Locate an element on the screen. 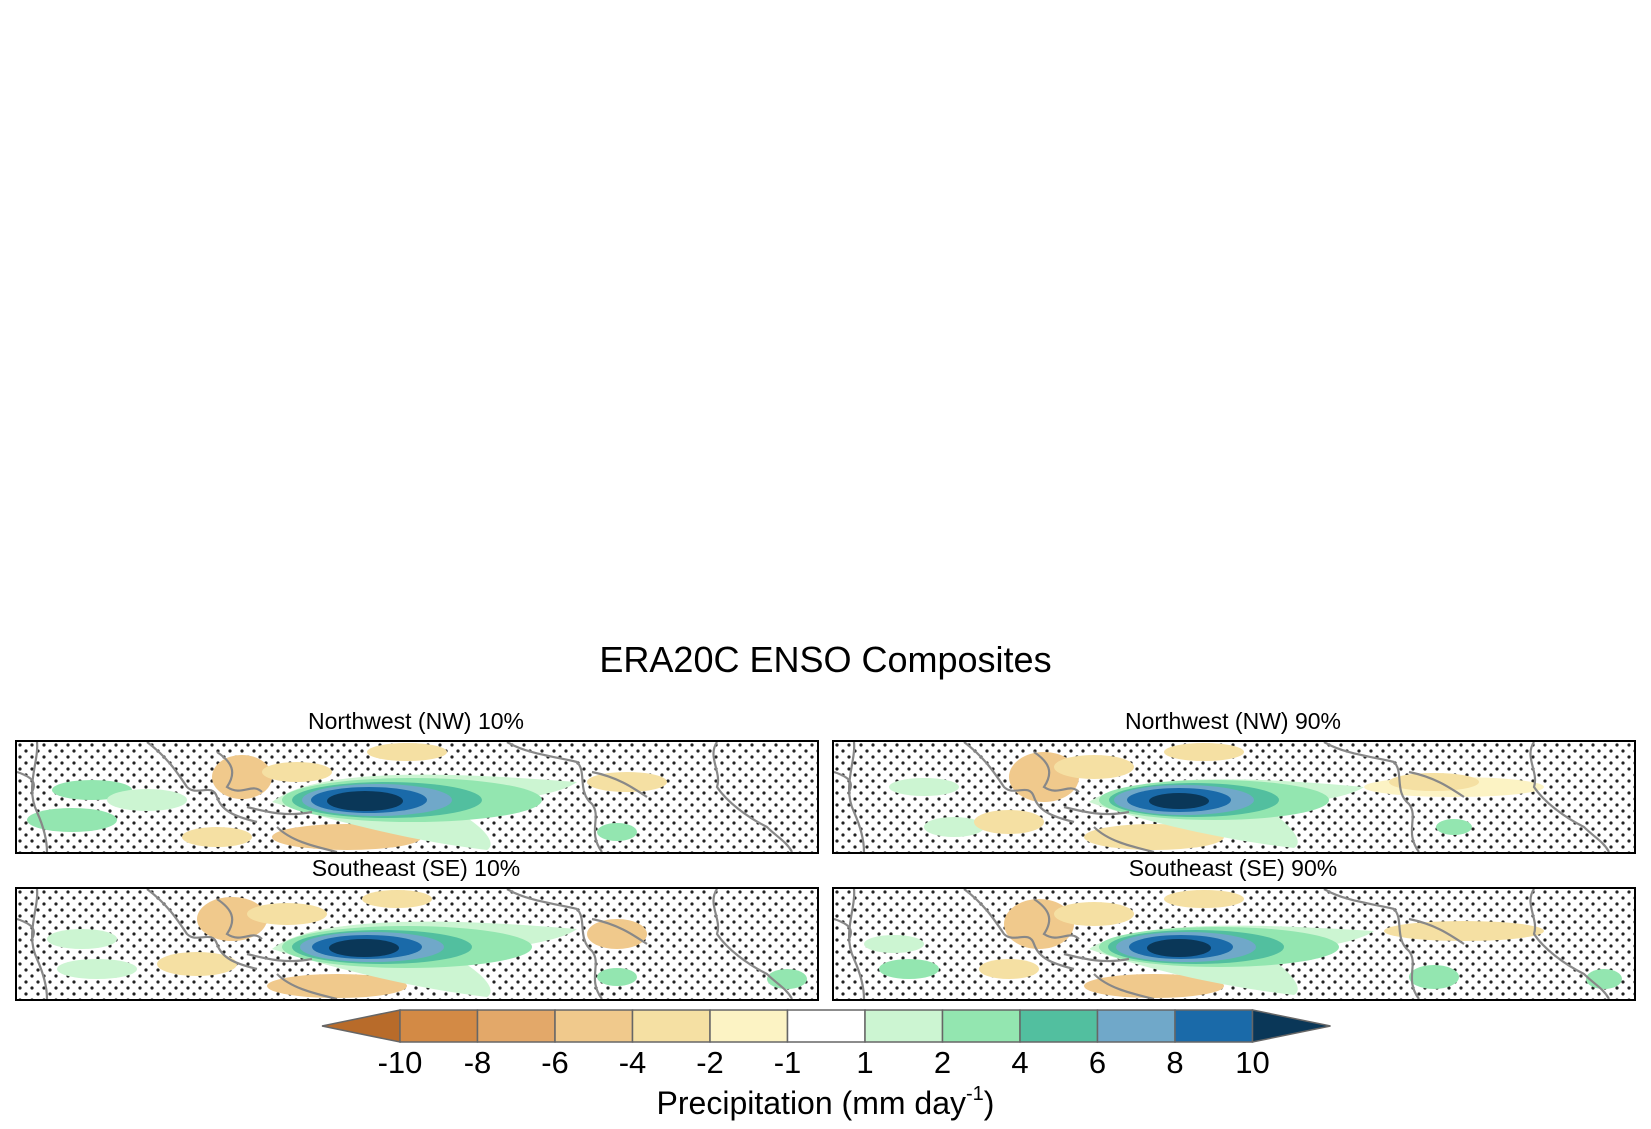 The height and width of the screenshot is (1129, 1651). colorbar-tick-label: 8 is located at coordinates (1175, 1062).